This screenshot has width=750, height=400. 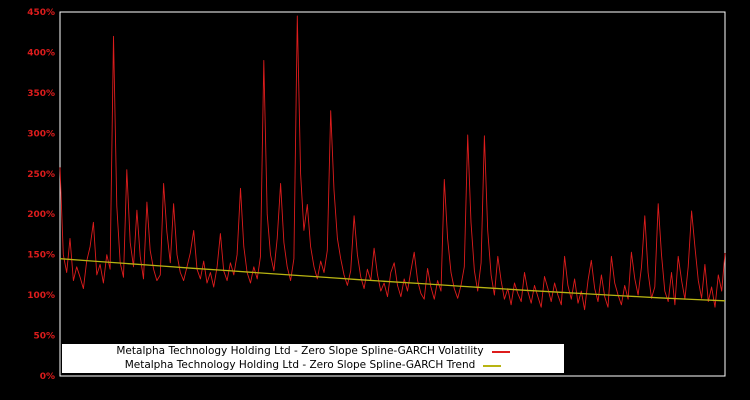 I want to click on y-tick-label: 150%, so click(x=41, y=256).